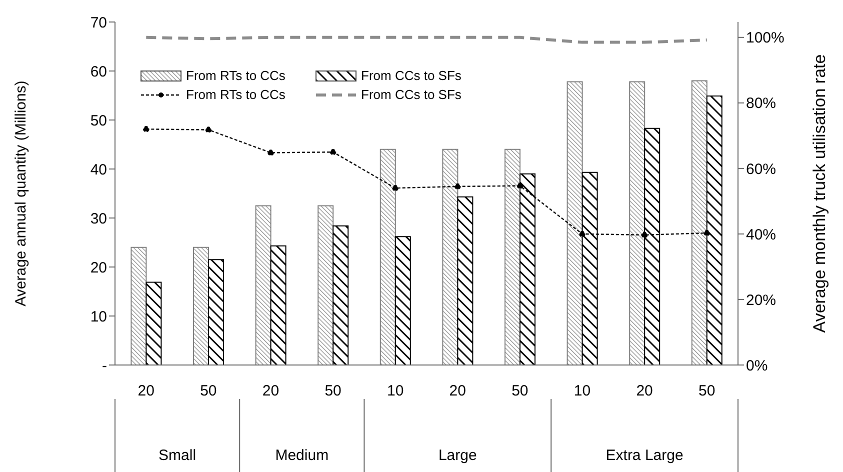  I want to click on y-tick-label: 60, so click(98, 71).